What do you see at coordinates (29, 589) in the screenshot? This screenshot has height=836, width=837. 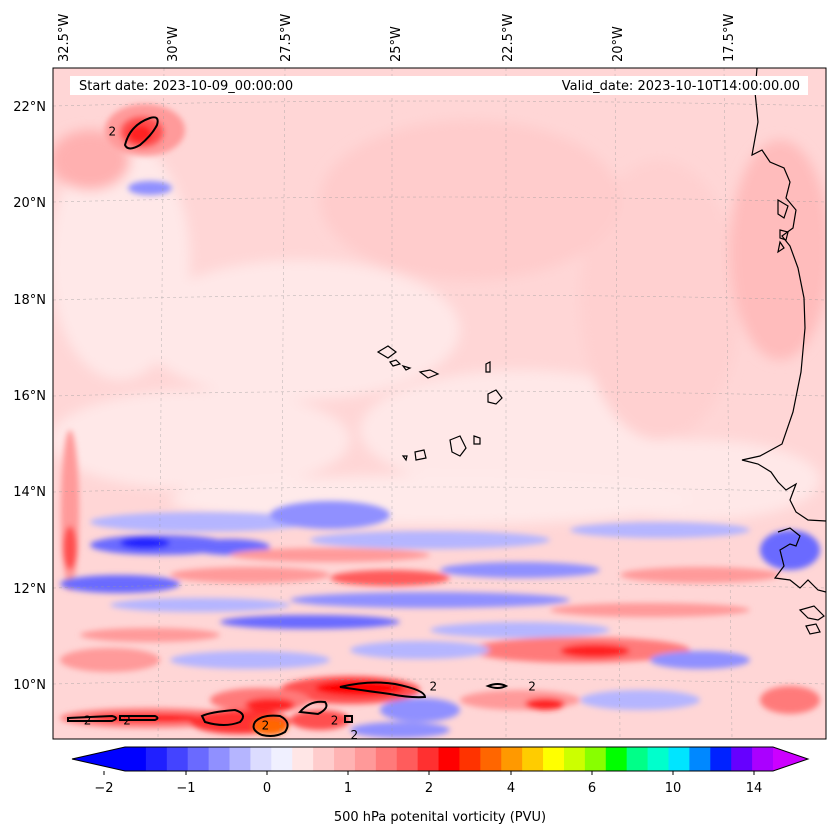 I see `lat-tick: 12°N` at bounding box center [29, 589].